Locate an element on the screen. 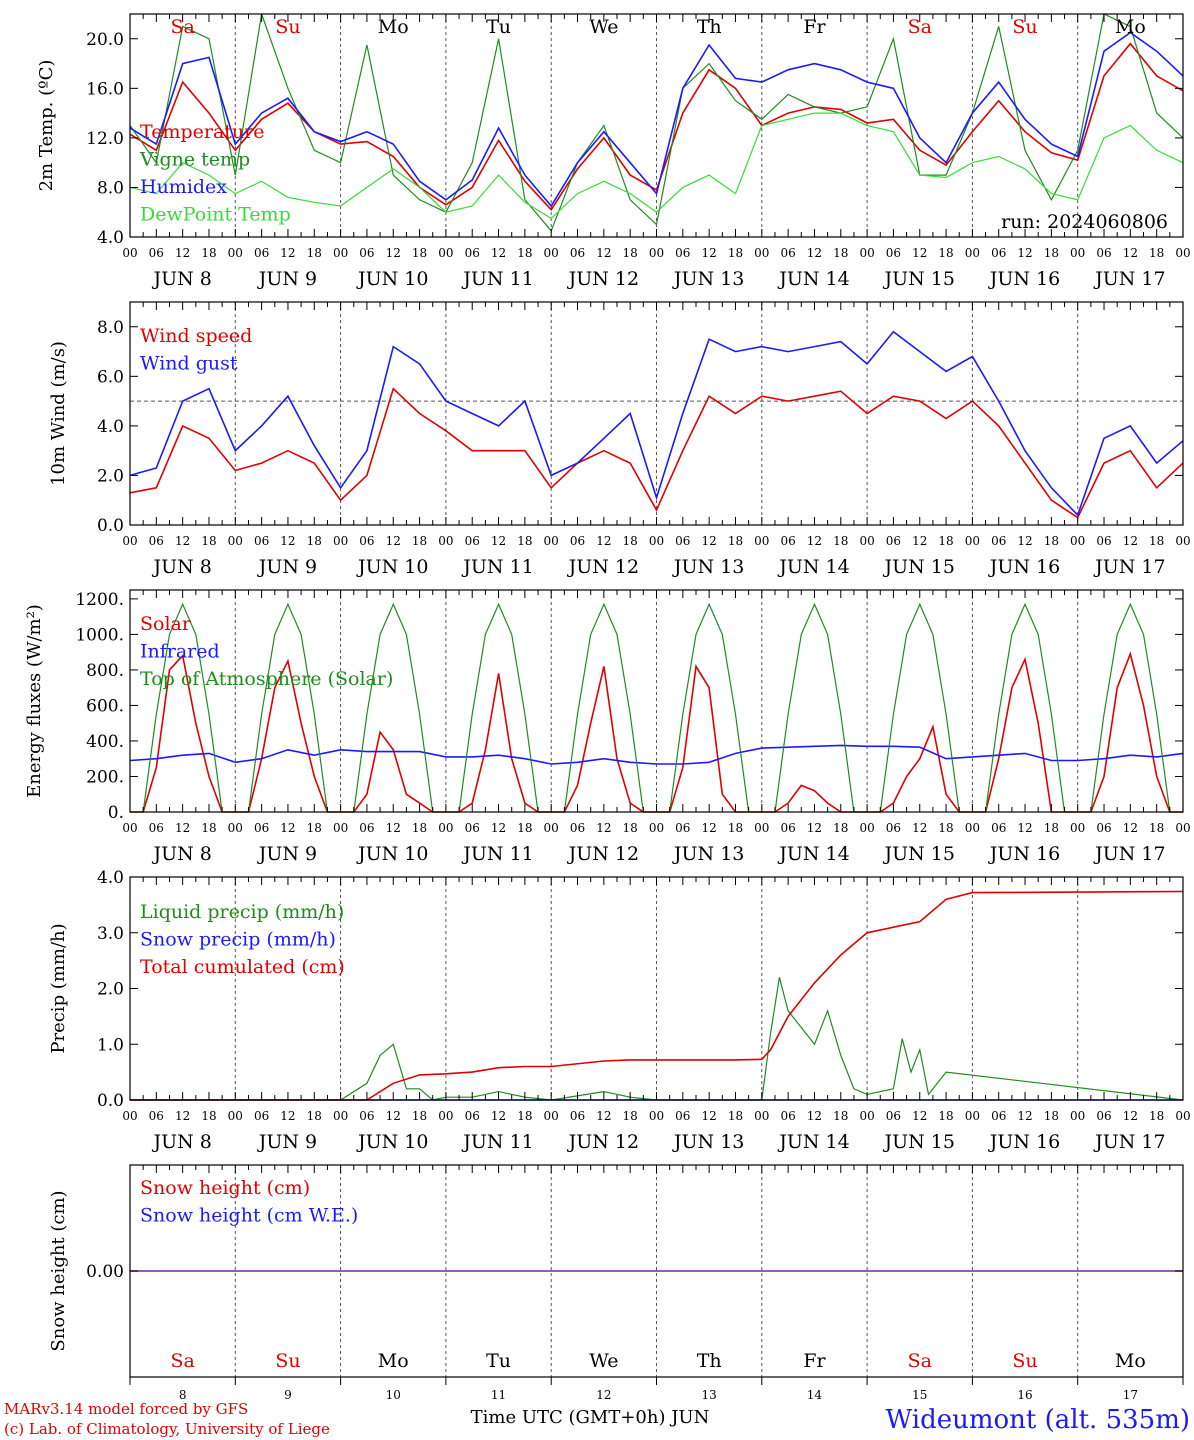  day-number-label: 14 is located at coordinates (815, 1395).